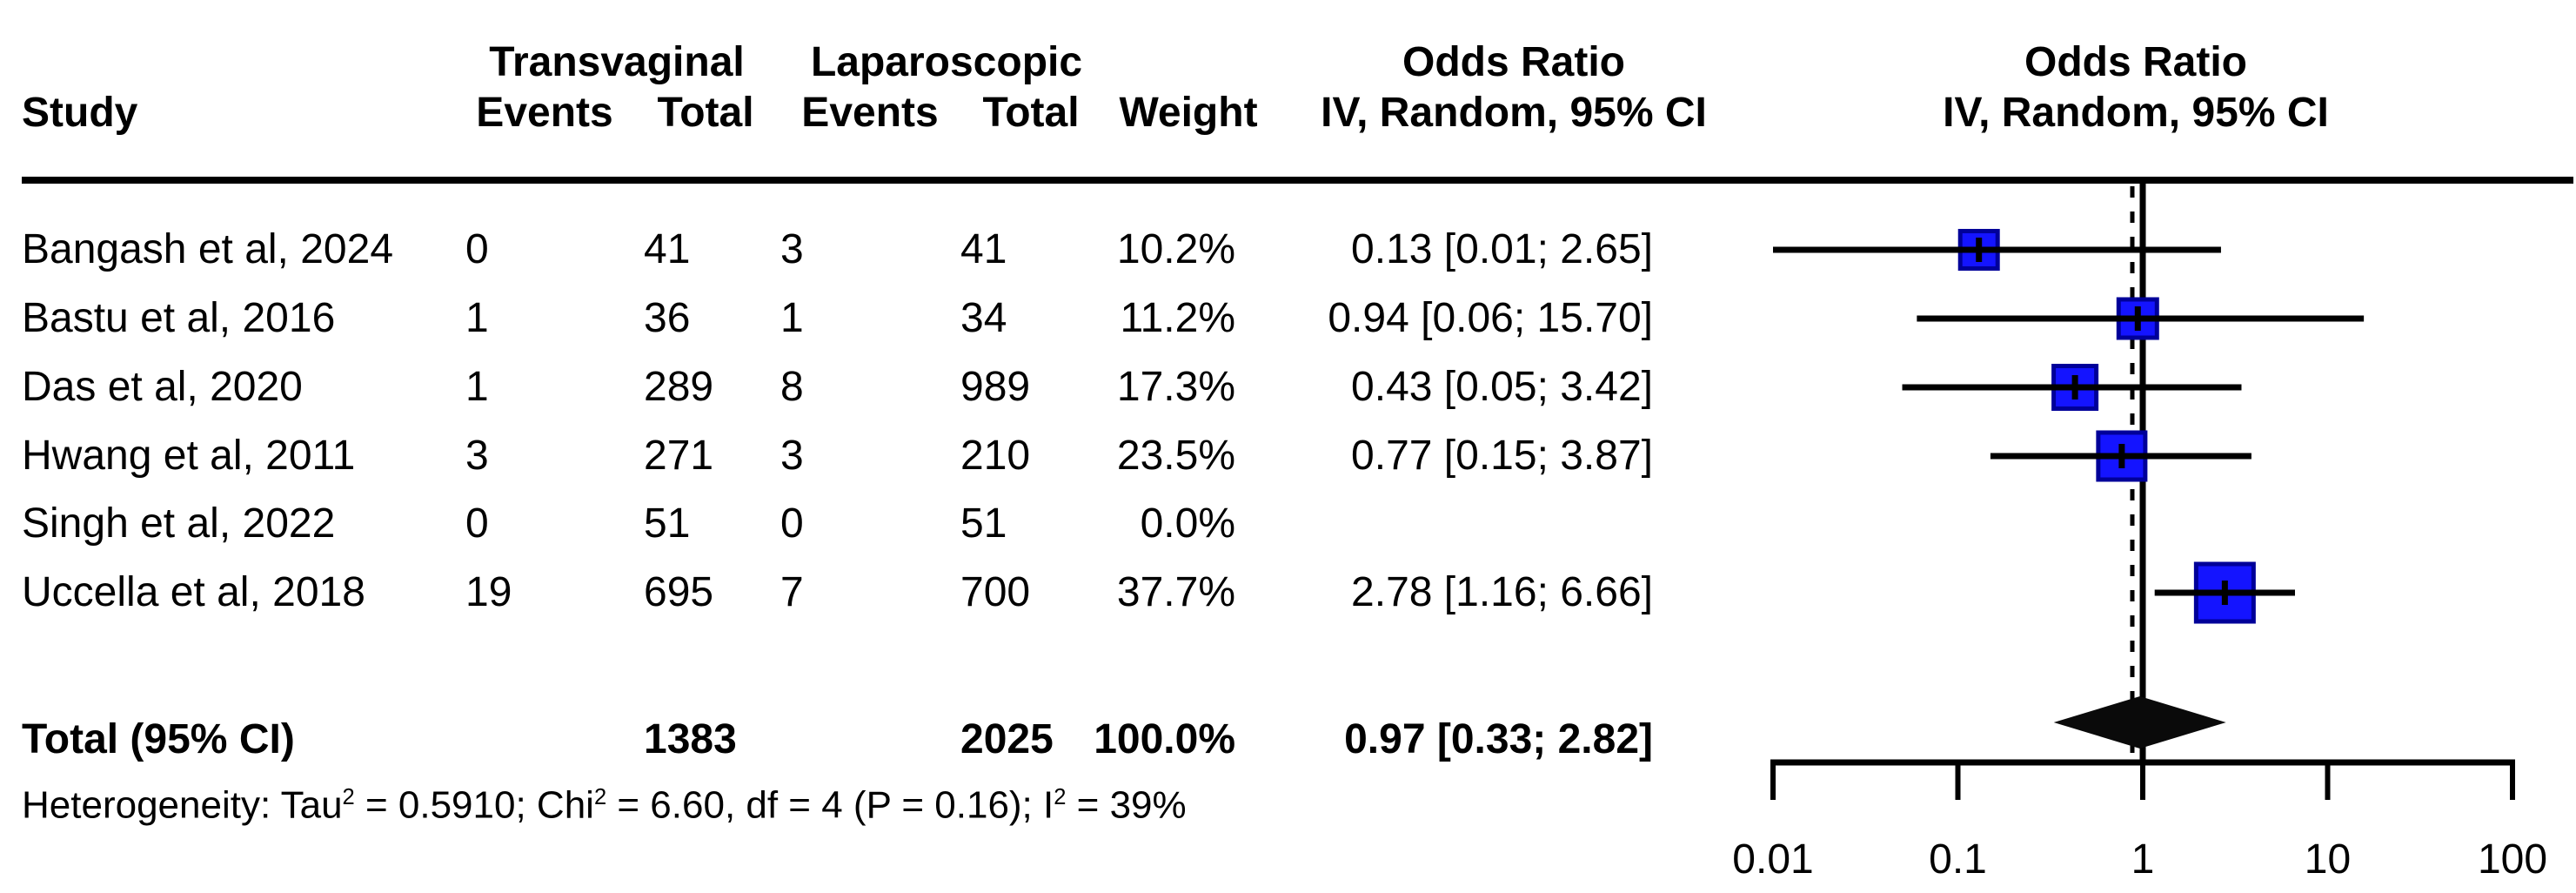  Describe the element at coordinates (2139, 722) in the screenshot. I see `pooled-diamond` at that location.